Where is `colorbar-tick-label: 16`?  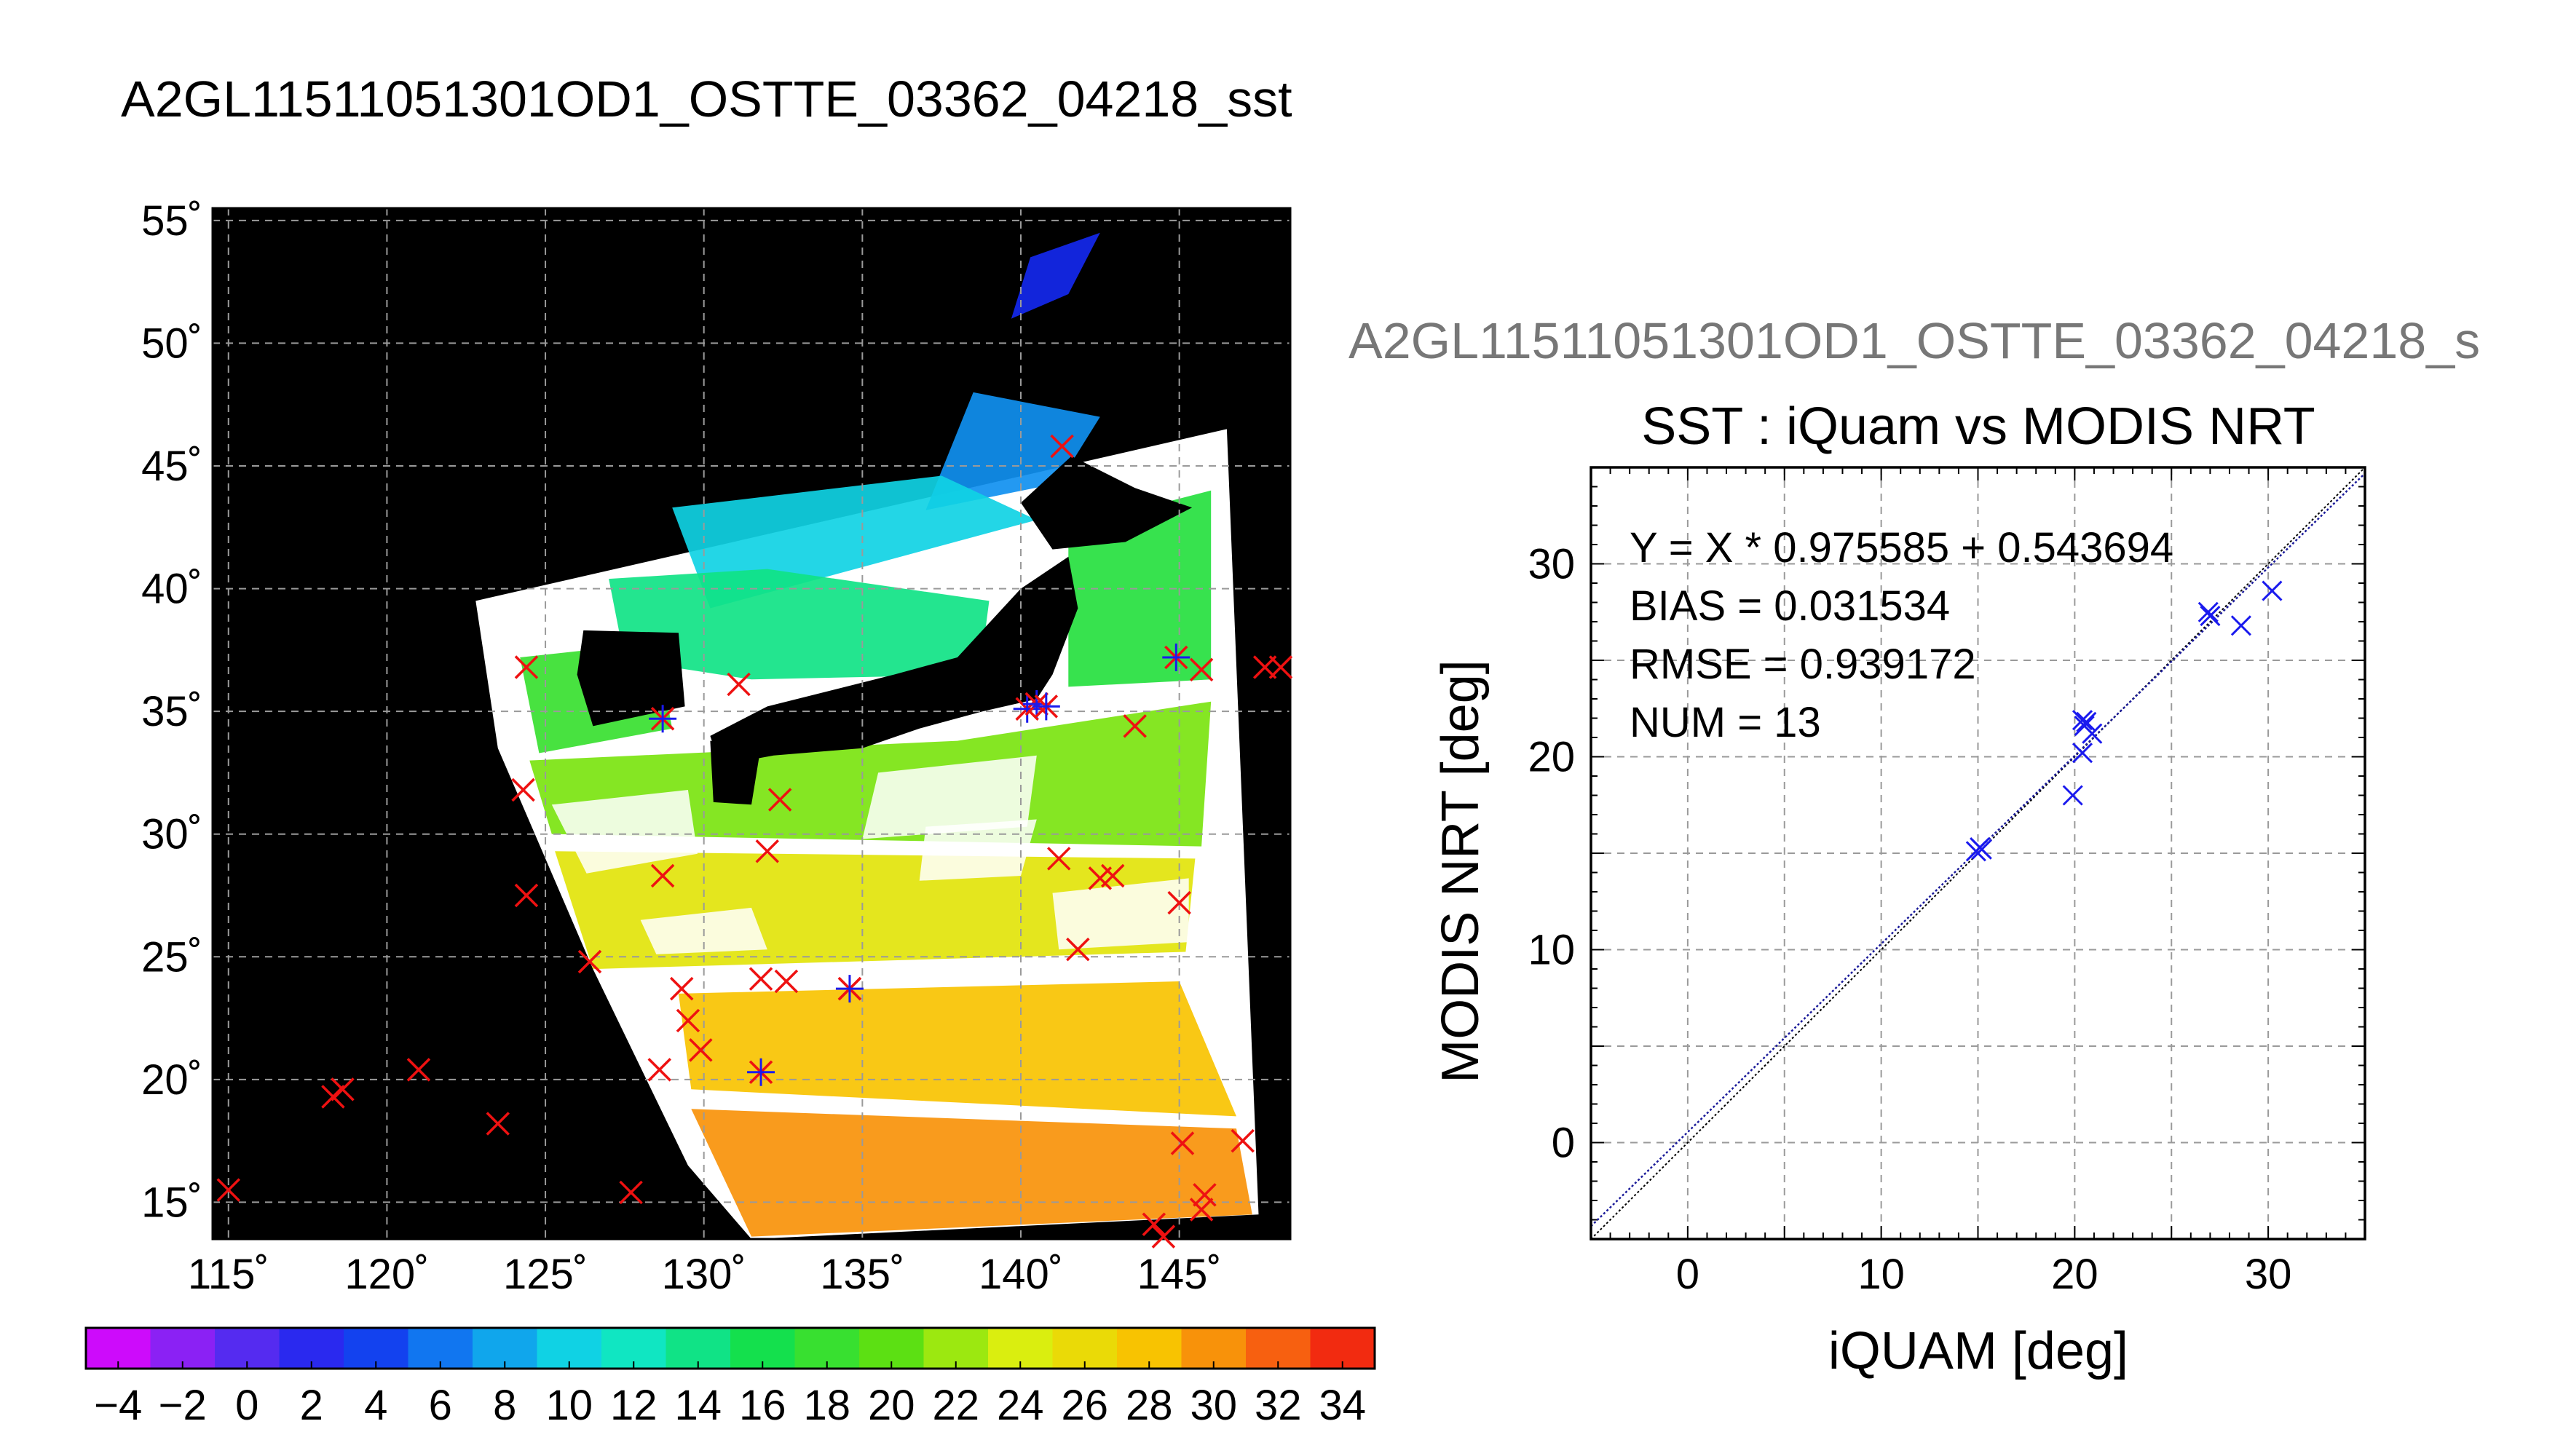
colorbar-tick-label: 16 is located at coordinates (762, 1405).